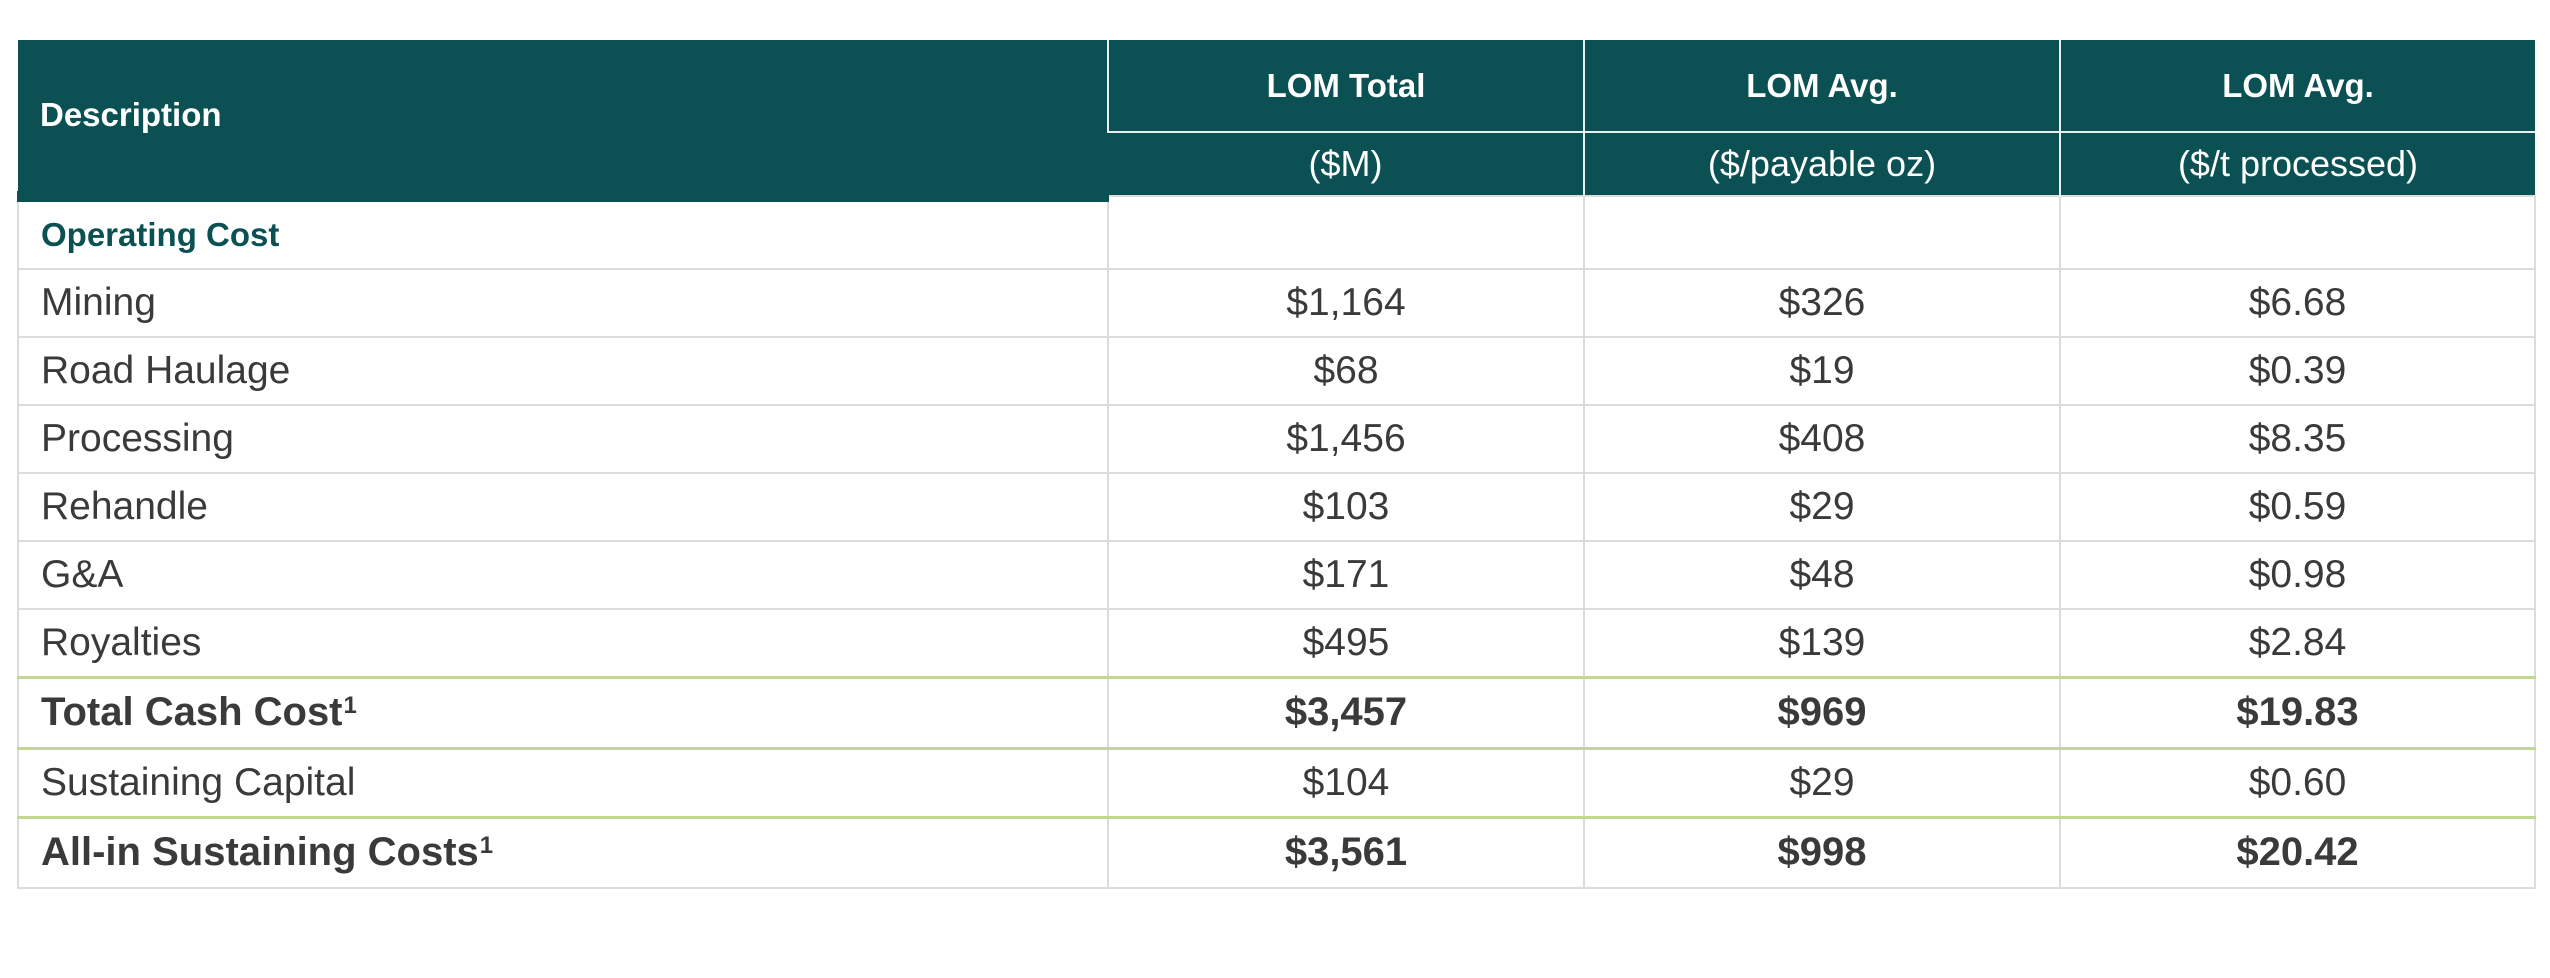 This screenshot has height=978, width=2550. I want to click on header-description: Description, so click(563, 121).